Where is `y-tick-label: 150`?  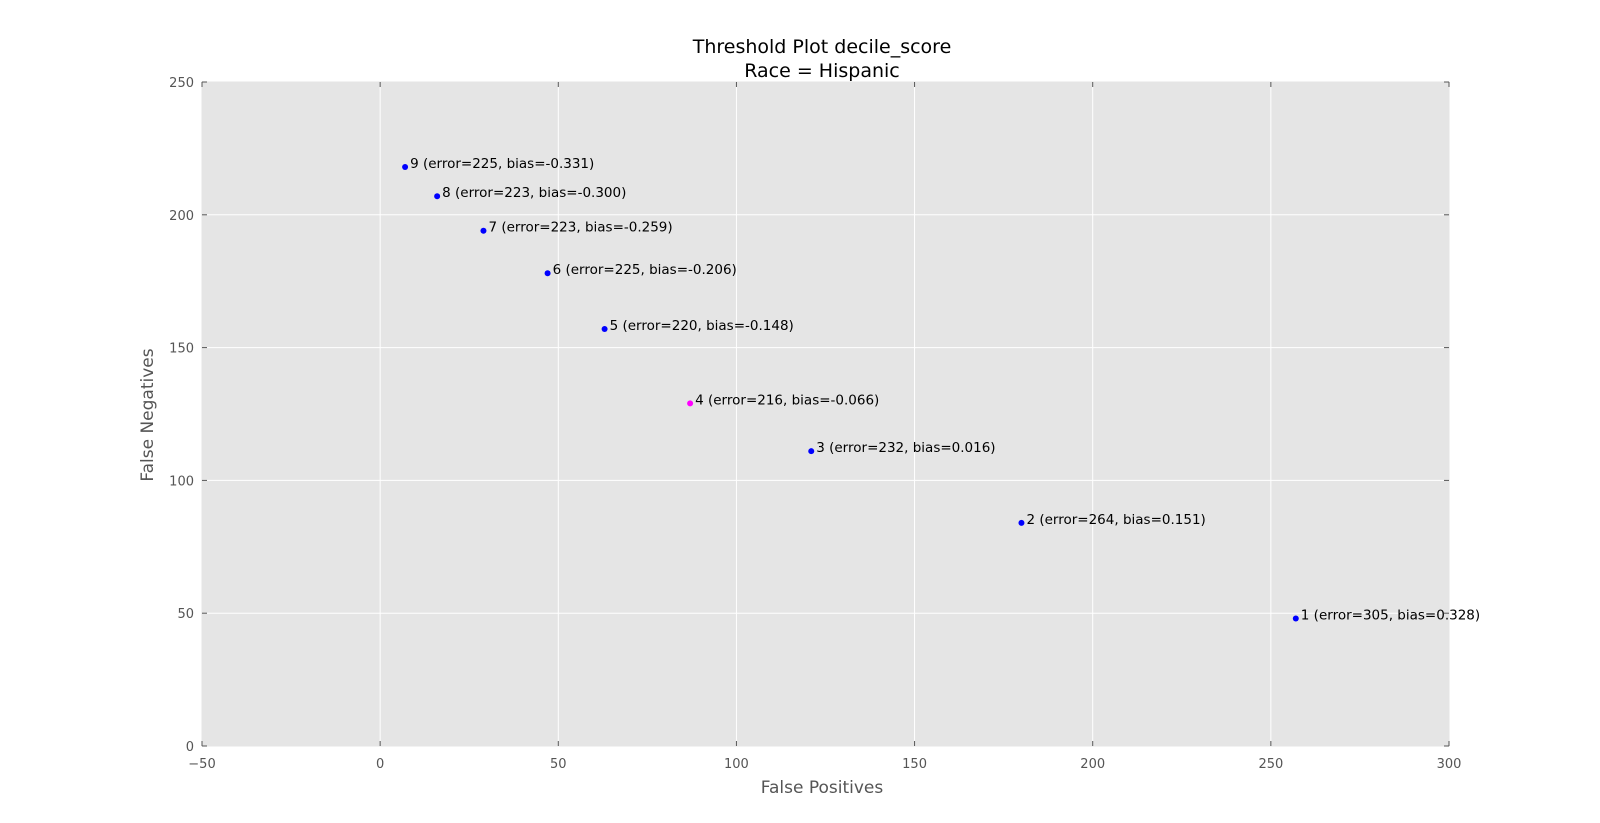
y-tick-label: 150 is located at coordinates (181, 349).